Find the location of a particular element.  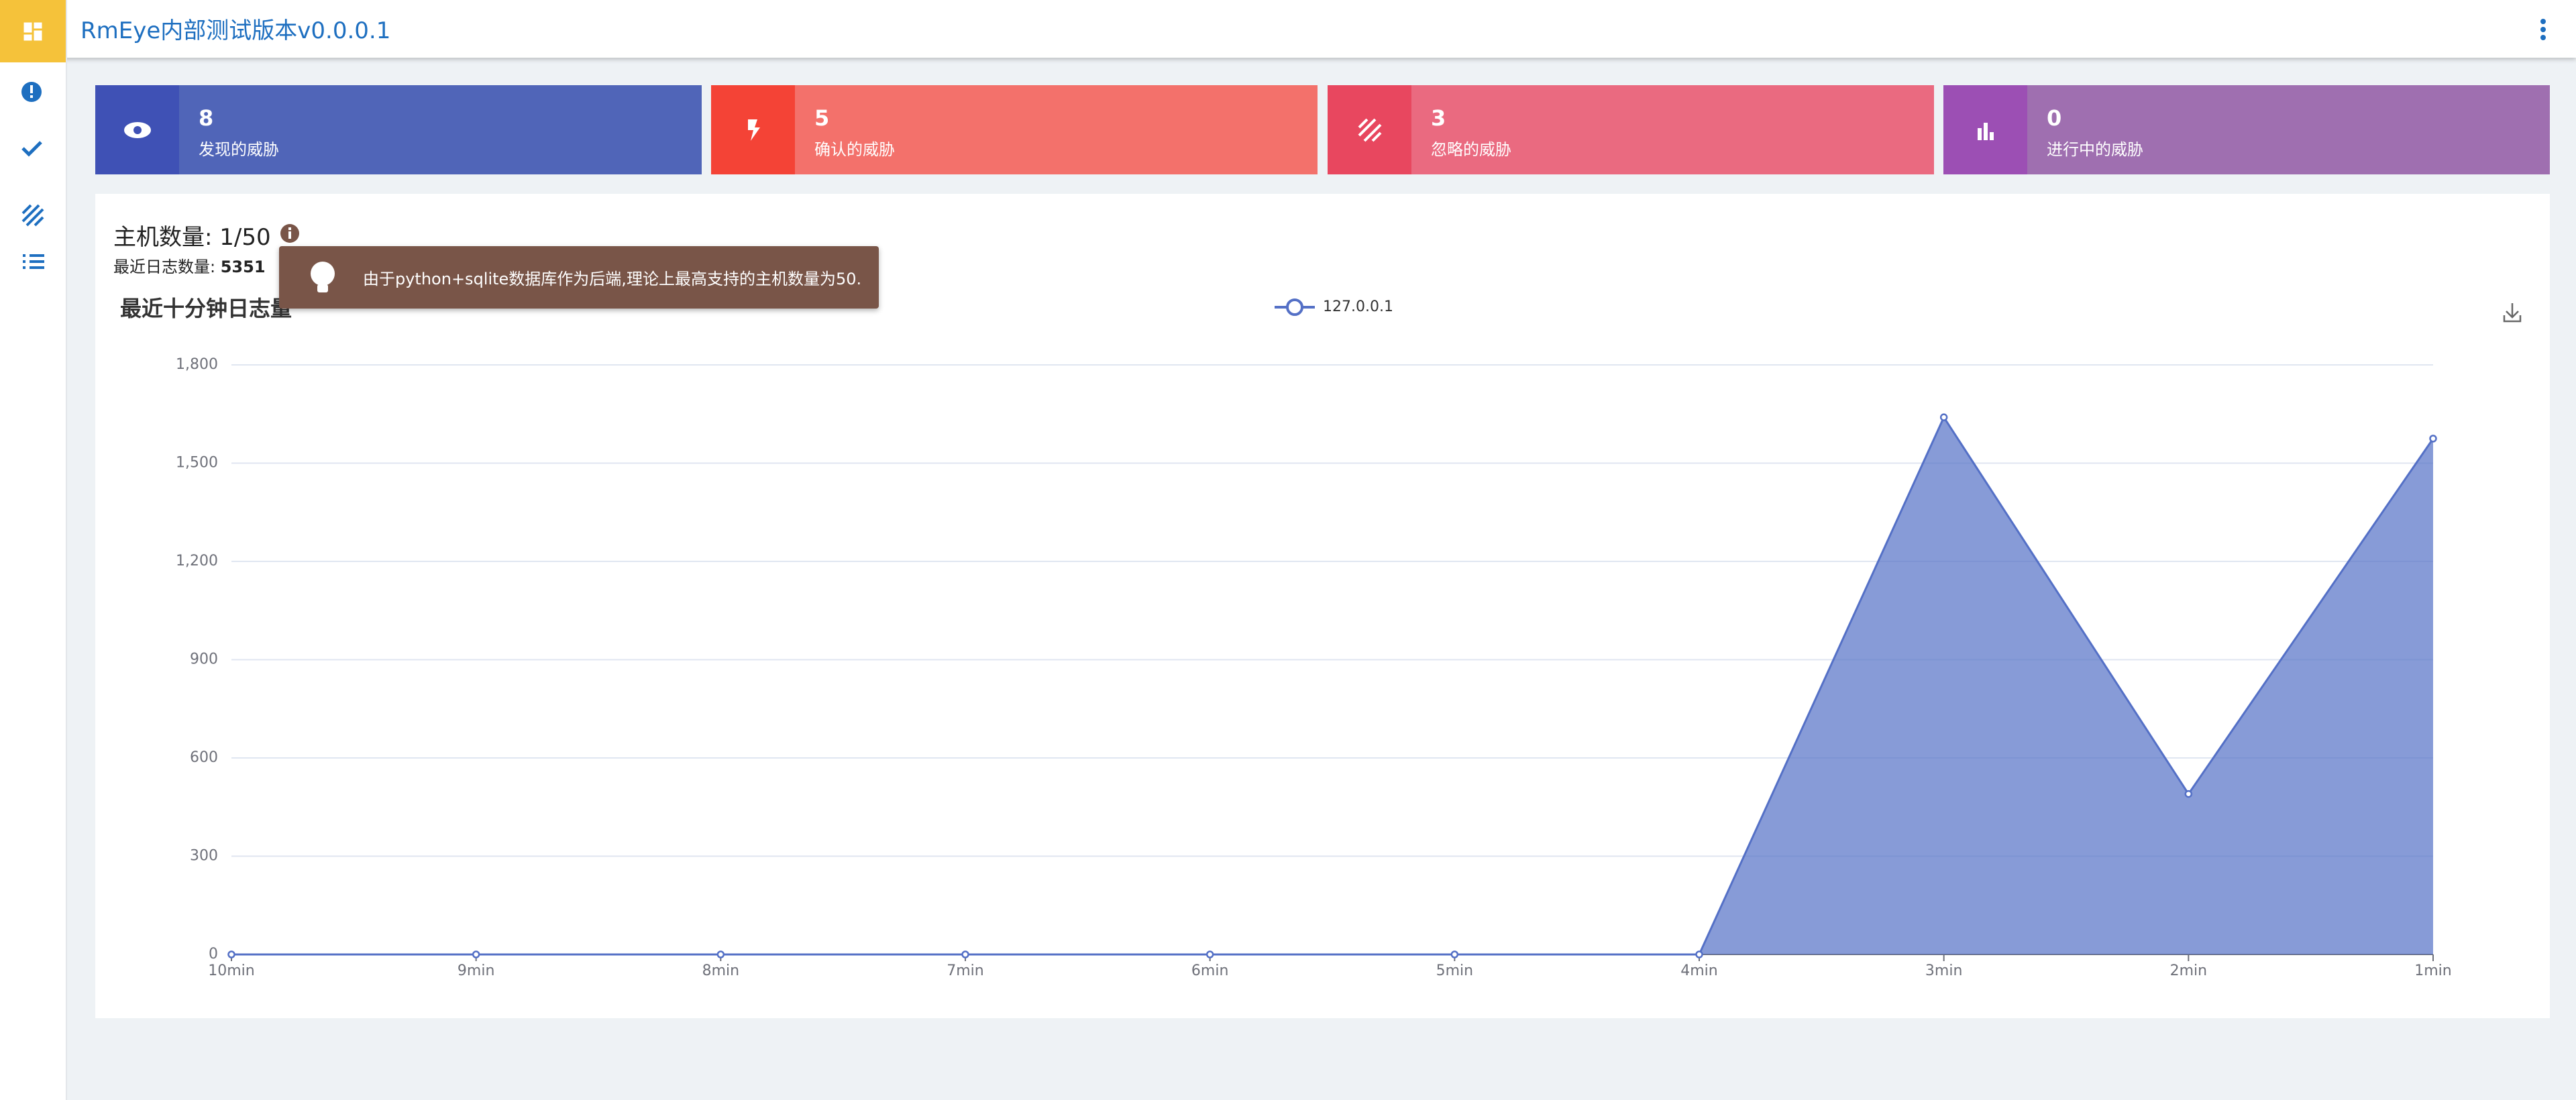

x-tick-label: 7min is located at coordinates (965, 971).